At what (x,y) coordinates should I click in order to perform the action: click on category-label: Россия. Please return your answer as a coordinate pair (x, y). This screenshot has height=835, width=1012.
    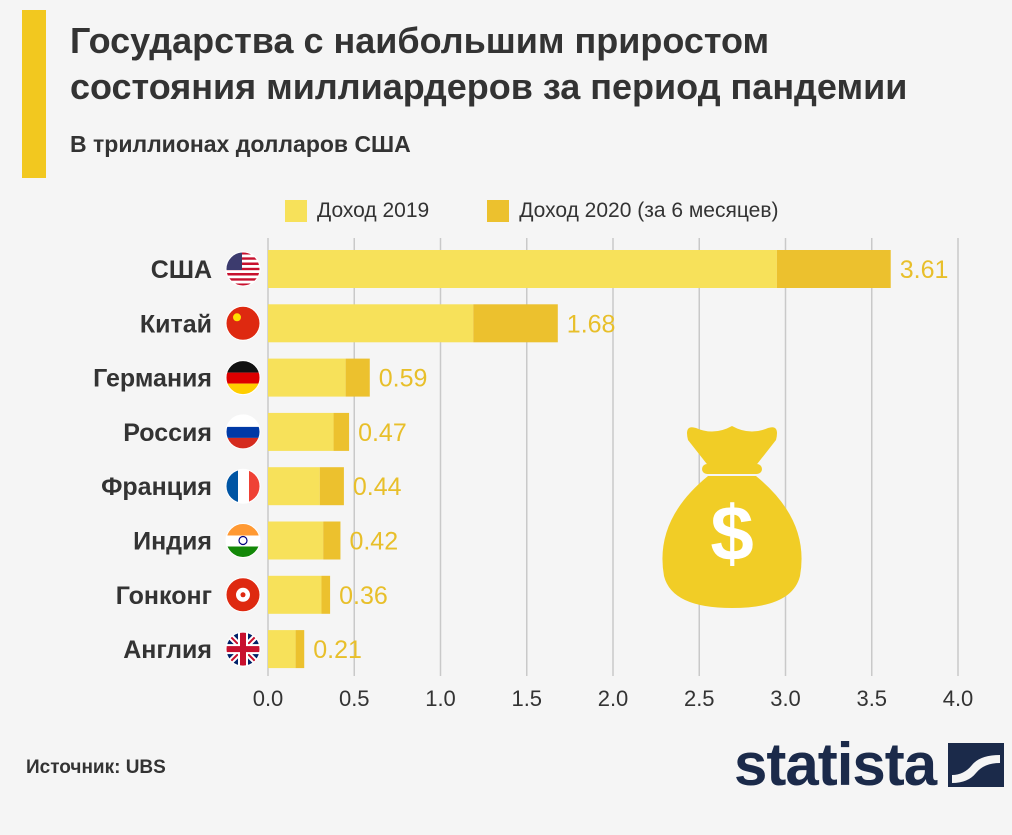
    Looking at the image, I should click on (167, 433).